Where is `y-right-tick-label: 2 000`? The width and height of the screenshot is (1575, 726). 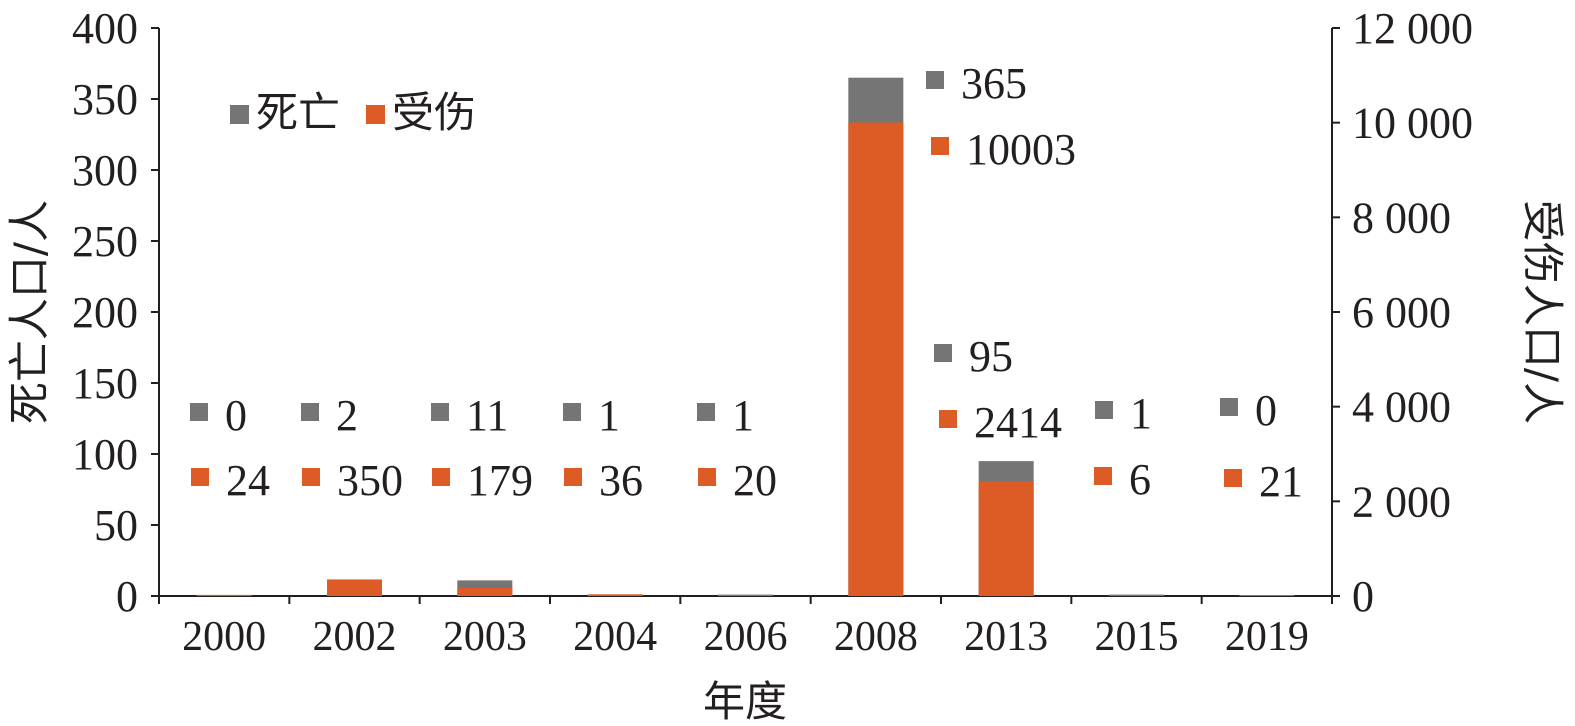
y-right-tick-label: 2 000 is located at coordinates (1401, 501).